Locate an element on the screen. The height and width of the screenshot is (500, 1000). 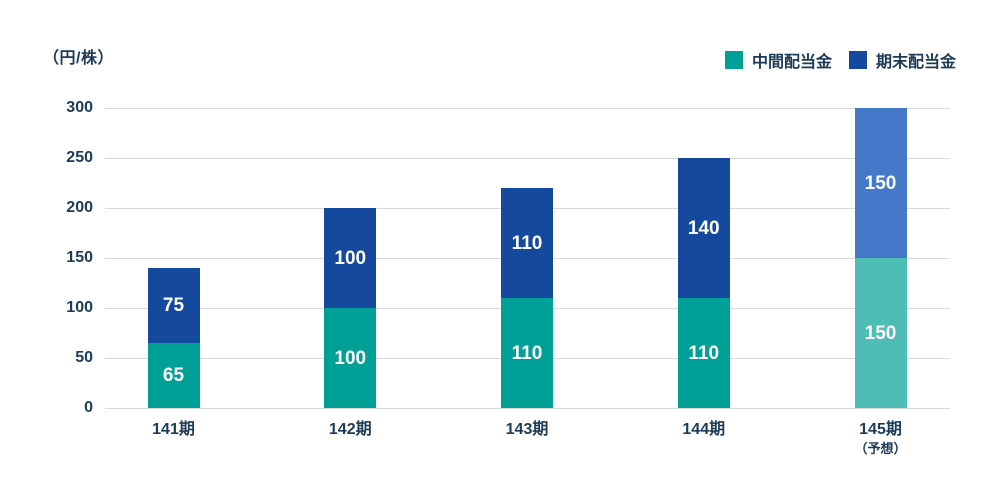
bar-segment-yearend: 110 is located at coordinates (527, 243).